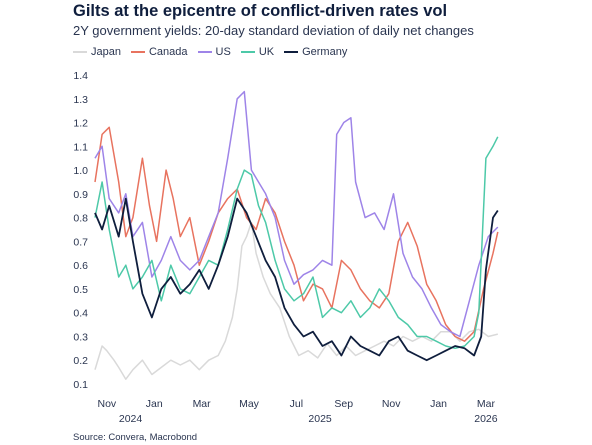 This screenshot has width=592, height=445. What do you see at coordinates (137, 52) in the screenshot?
I see `legend-swatch-canada` at bounding box center [137, 52].